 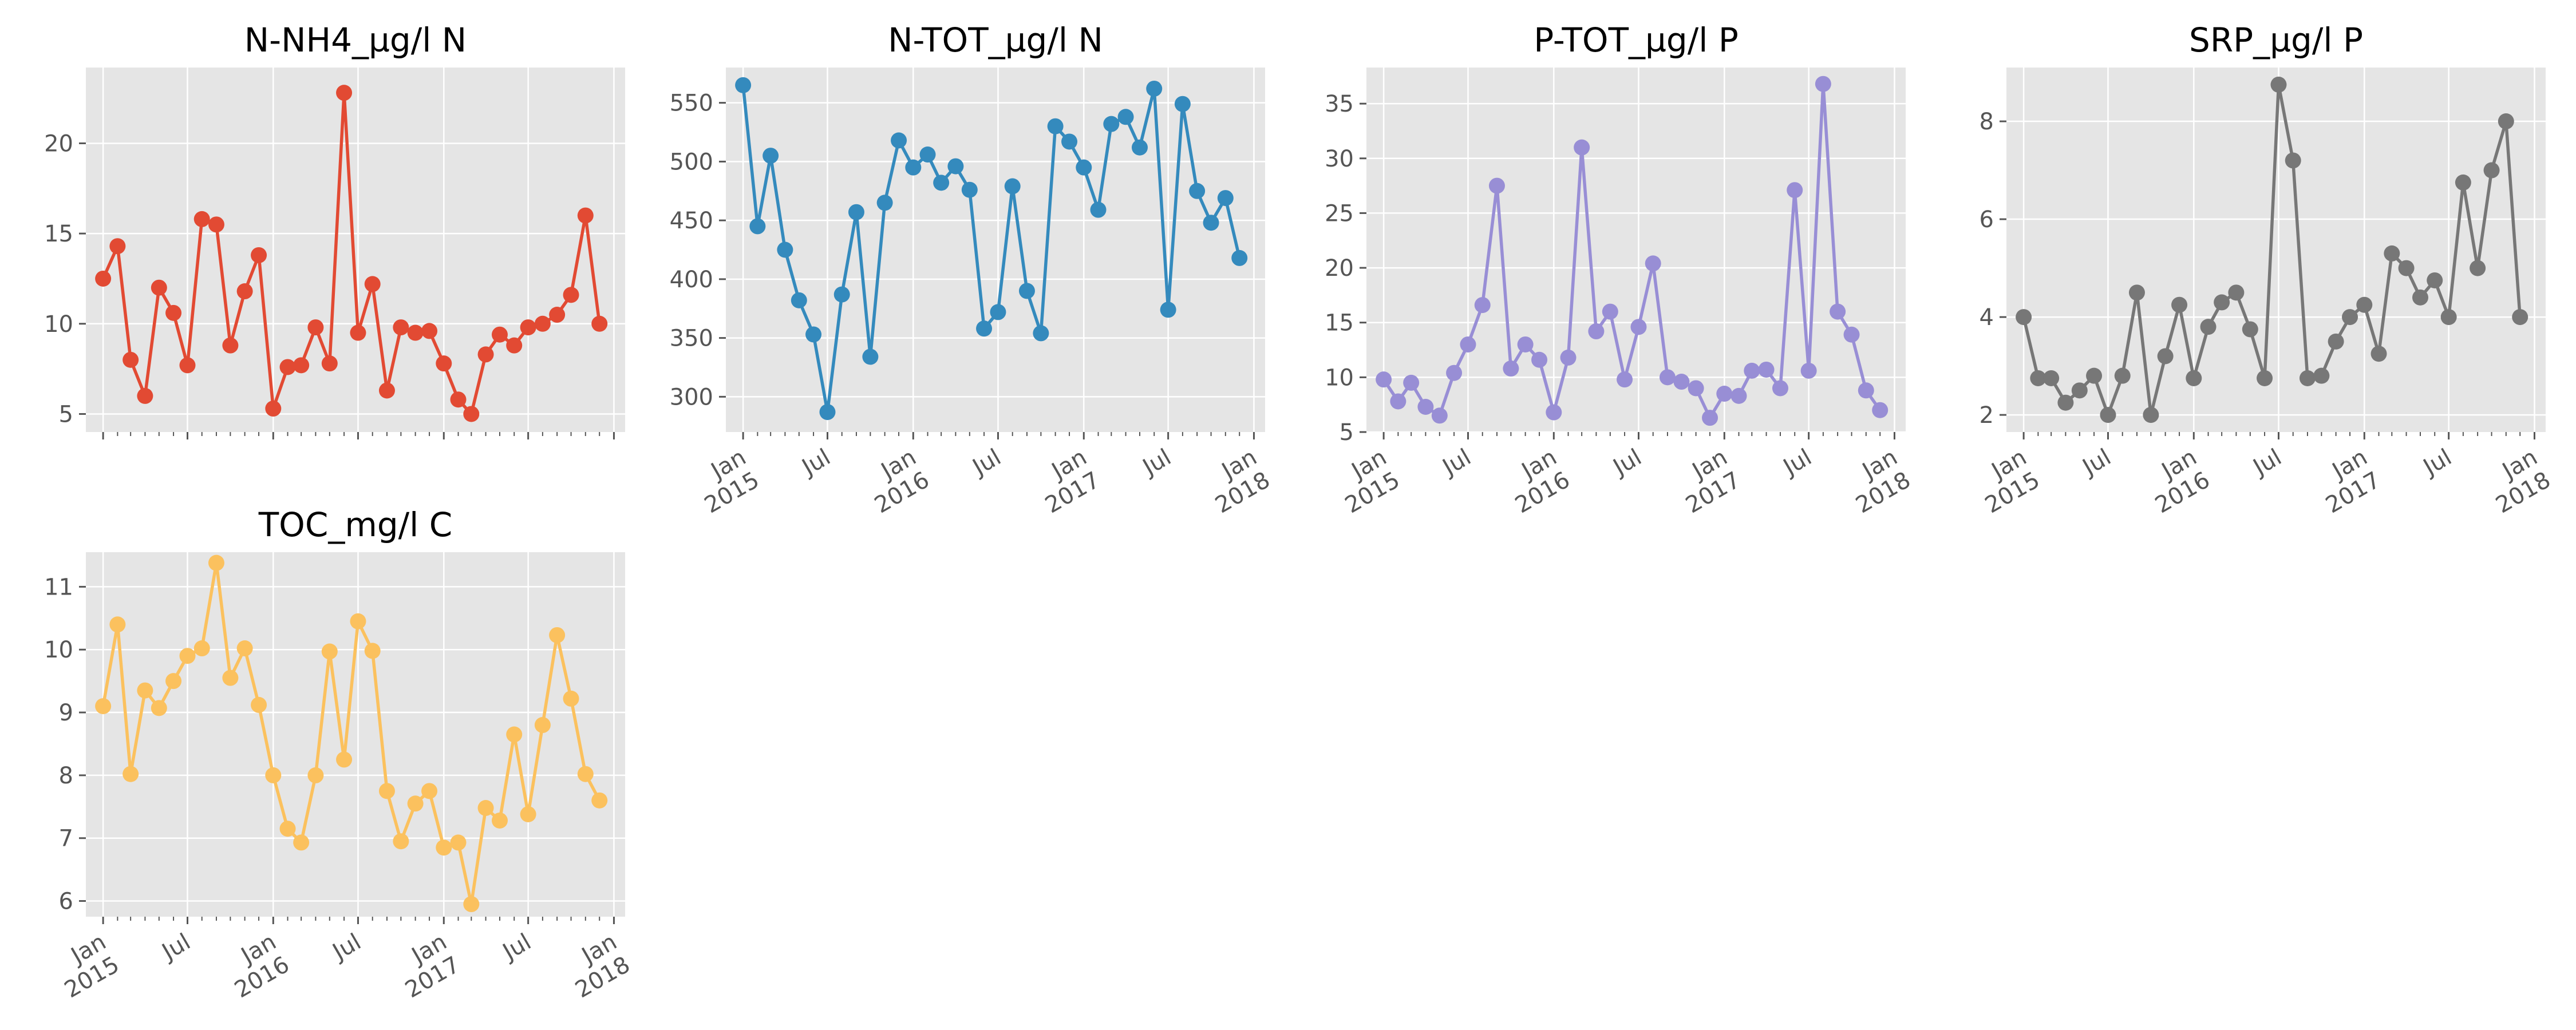 I want to click on subplot-title: N-TOT_µg/l N, so click(x=995, y=40).